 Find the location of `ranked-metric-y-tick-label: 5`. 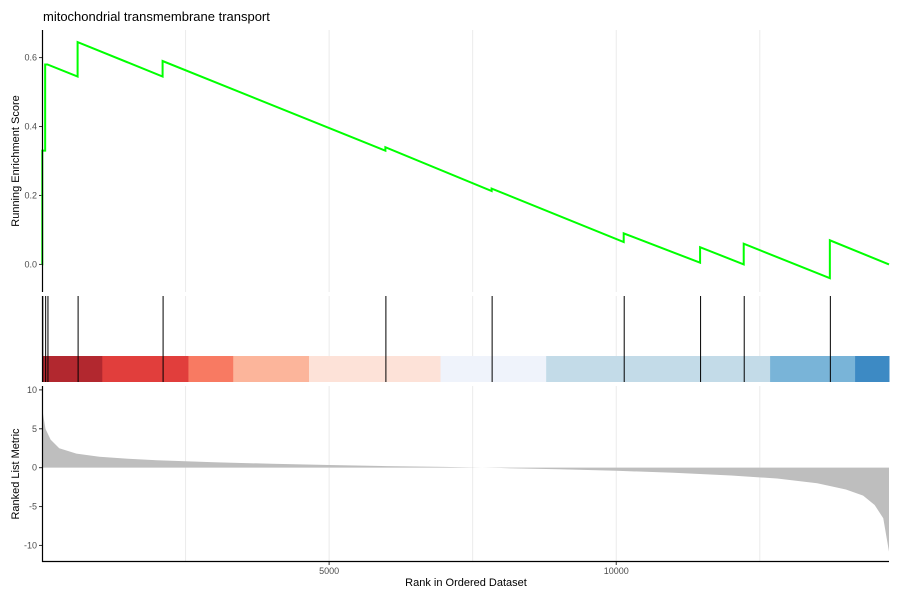

ranked-metric-y-tick-label: 5 is located at coordinates (34, 429).